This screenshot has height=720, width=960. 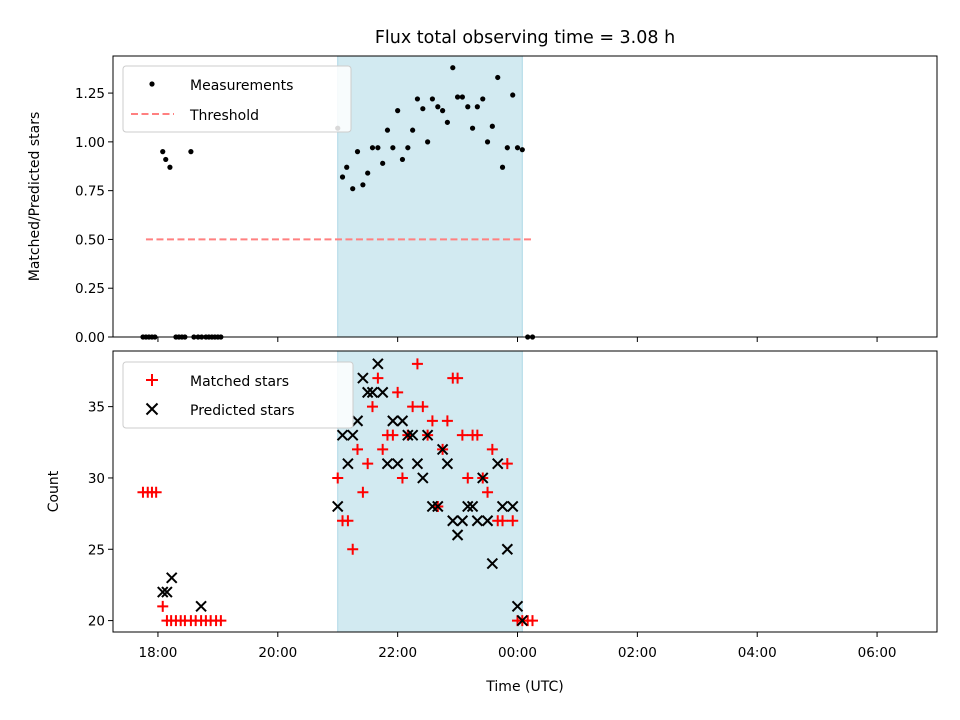 What do you see at coordinates (152, 380) in the screenshot?
I see `legend-marker-matched` at bounding box center [152, 380].